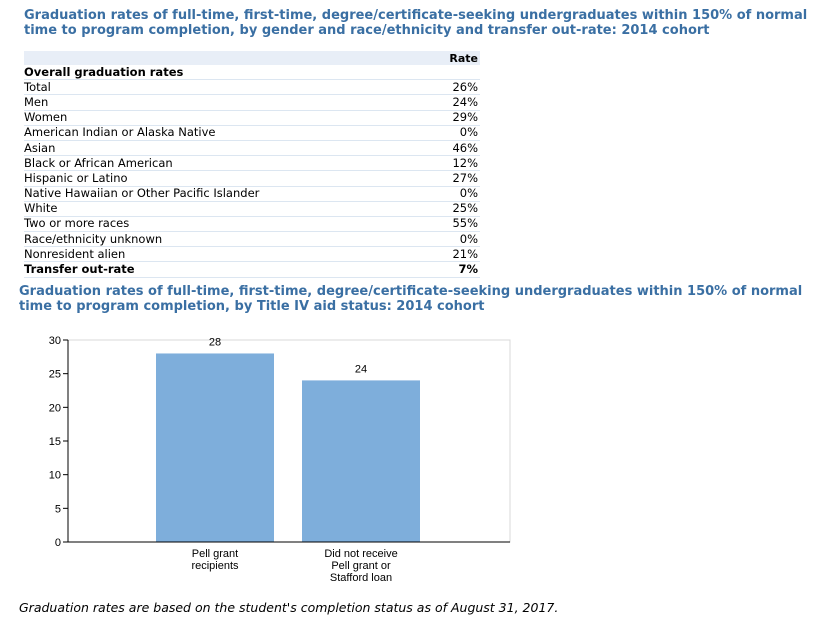 Image resolution: width=815 pixels, height=619 pixels. I want to click on table-row: Men 24%, so click(252, 102).